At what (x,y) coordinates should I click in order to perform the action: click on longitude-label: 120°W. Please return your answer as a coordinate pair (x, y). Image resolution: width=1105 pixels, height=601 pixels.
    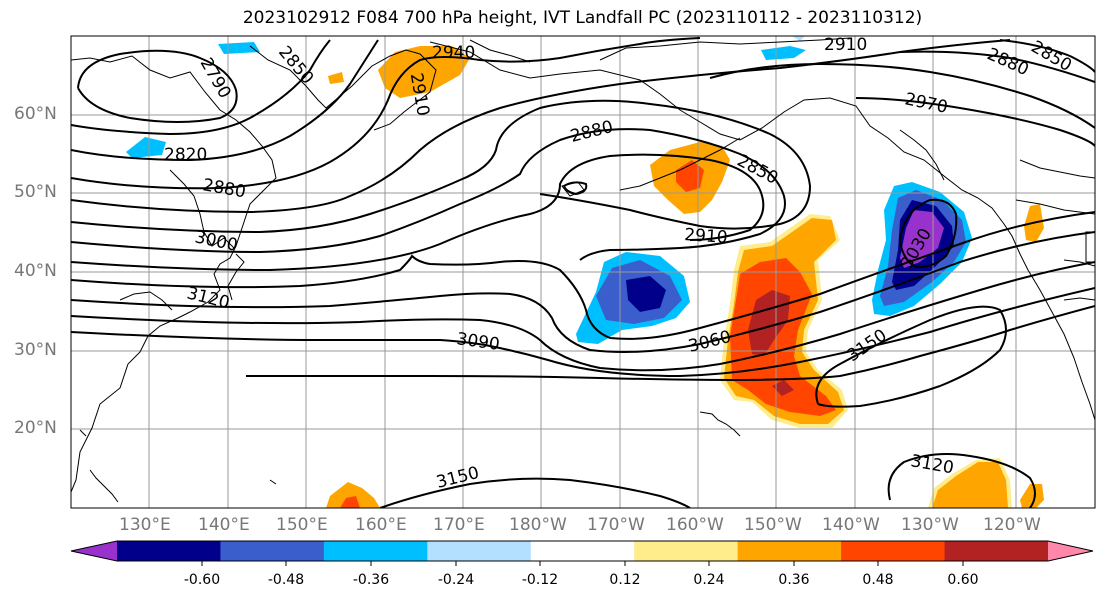
    Looking at the image, I should click on (1012, 525).